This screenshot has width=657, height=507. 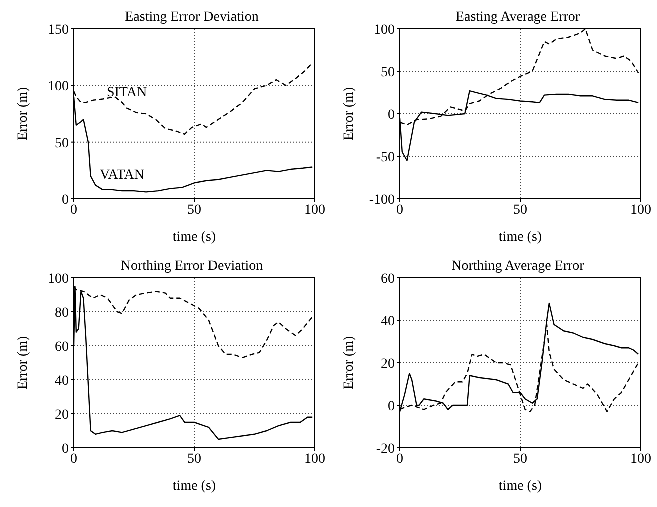 I want to click on chart-title: Easting Error Deviation, so click(x=192, y=17).